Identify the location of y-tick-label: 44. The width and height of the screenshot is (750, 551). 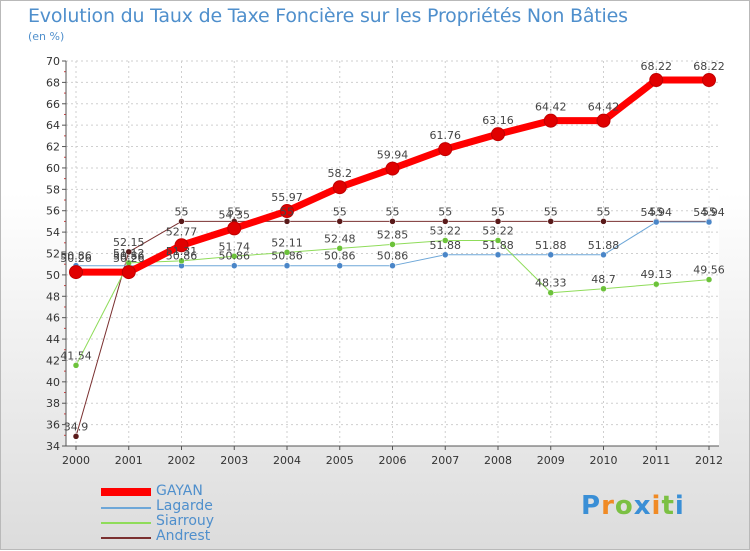
(53, 339).